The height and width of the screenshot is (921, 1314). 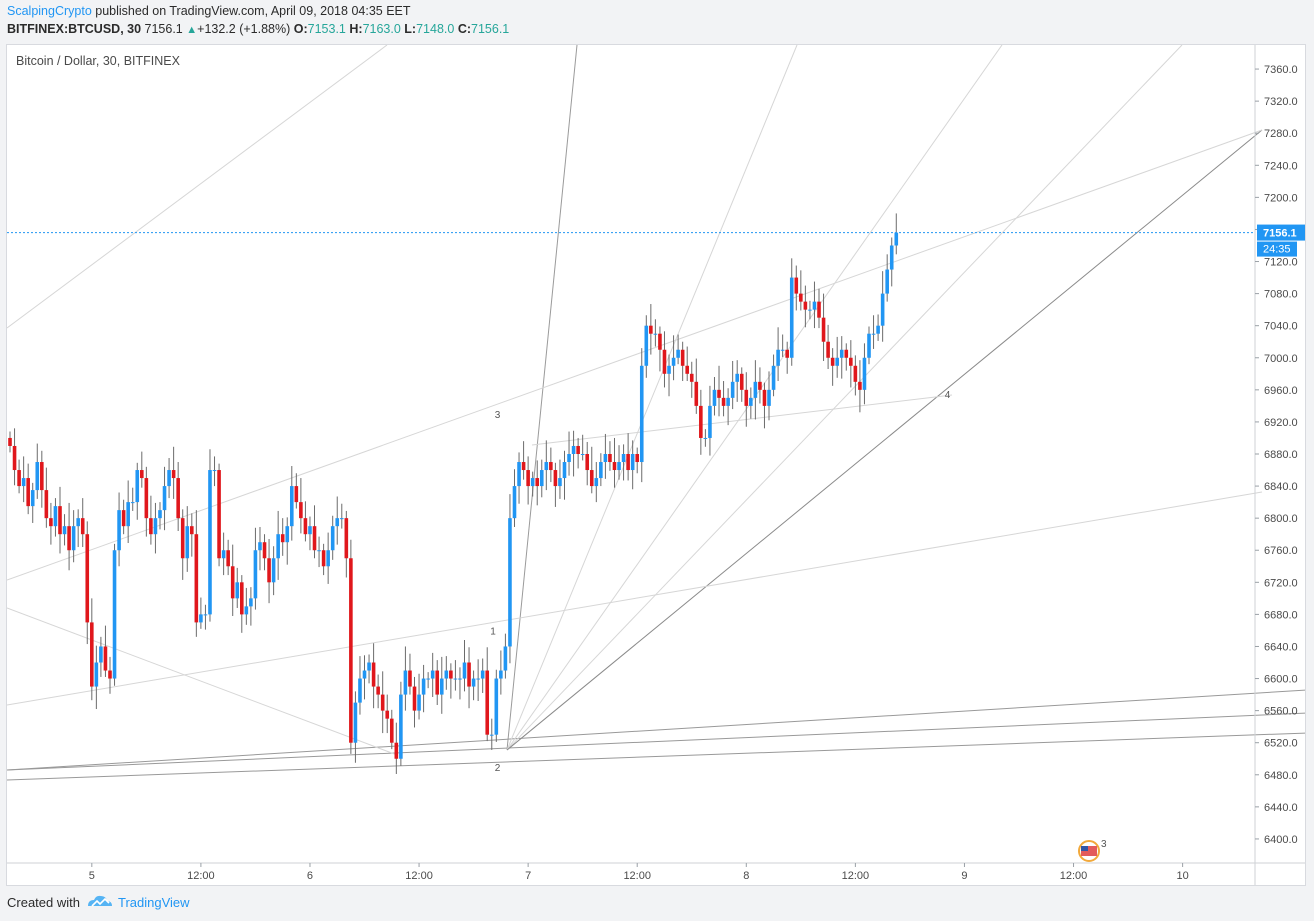 I want to click on y-tick-label: 7280.0, so click(x=1281, y=134).